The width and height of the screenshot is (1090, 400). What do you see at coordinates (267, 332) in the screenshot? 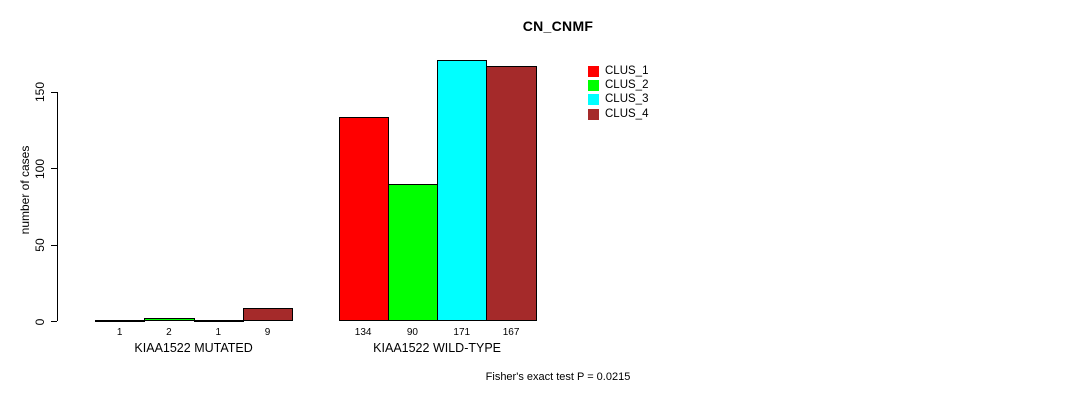
I see `bar-value-label: 9` at bounding box center [267, 332].